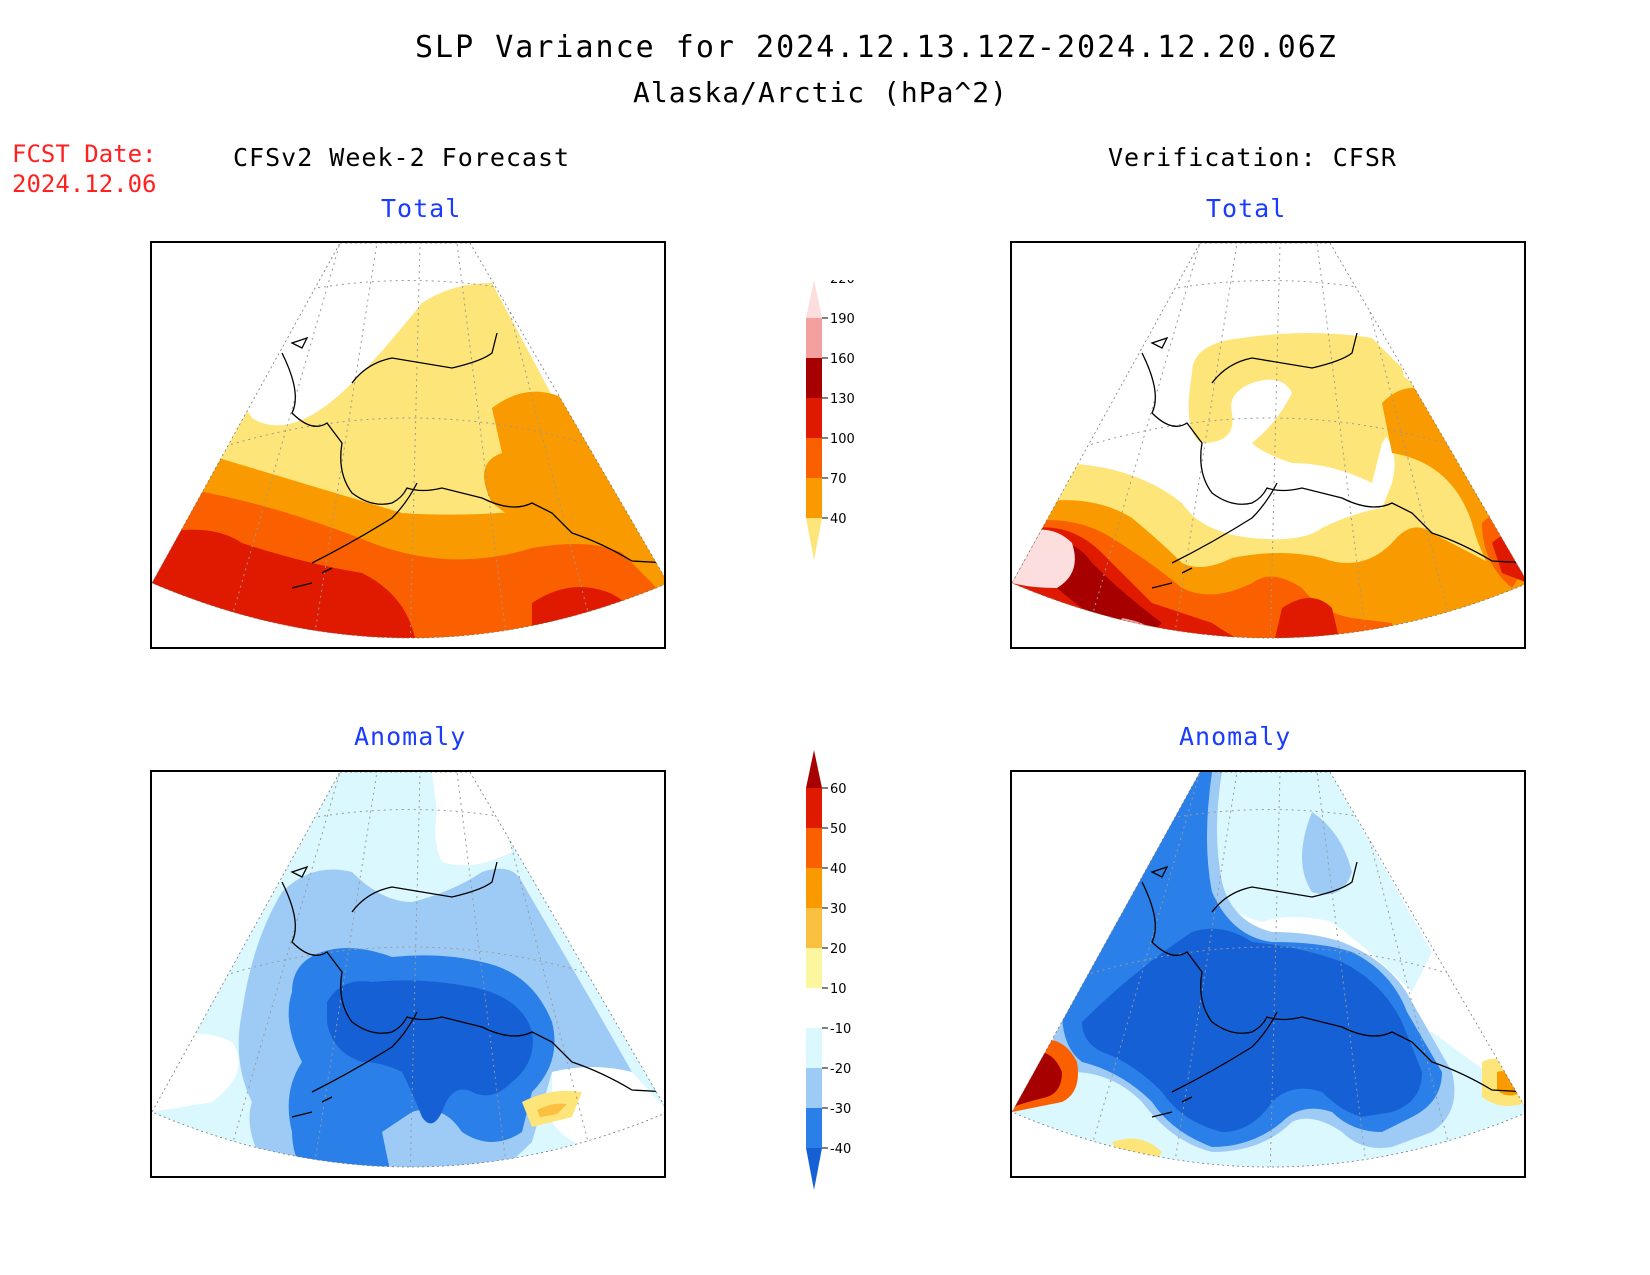 The height and width of the screenshot is (1275, 1650). I want to click on total-colorbar-tick-label: 220, so click(842, 283).